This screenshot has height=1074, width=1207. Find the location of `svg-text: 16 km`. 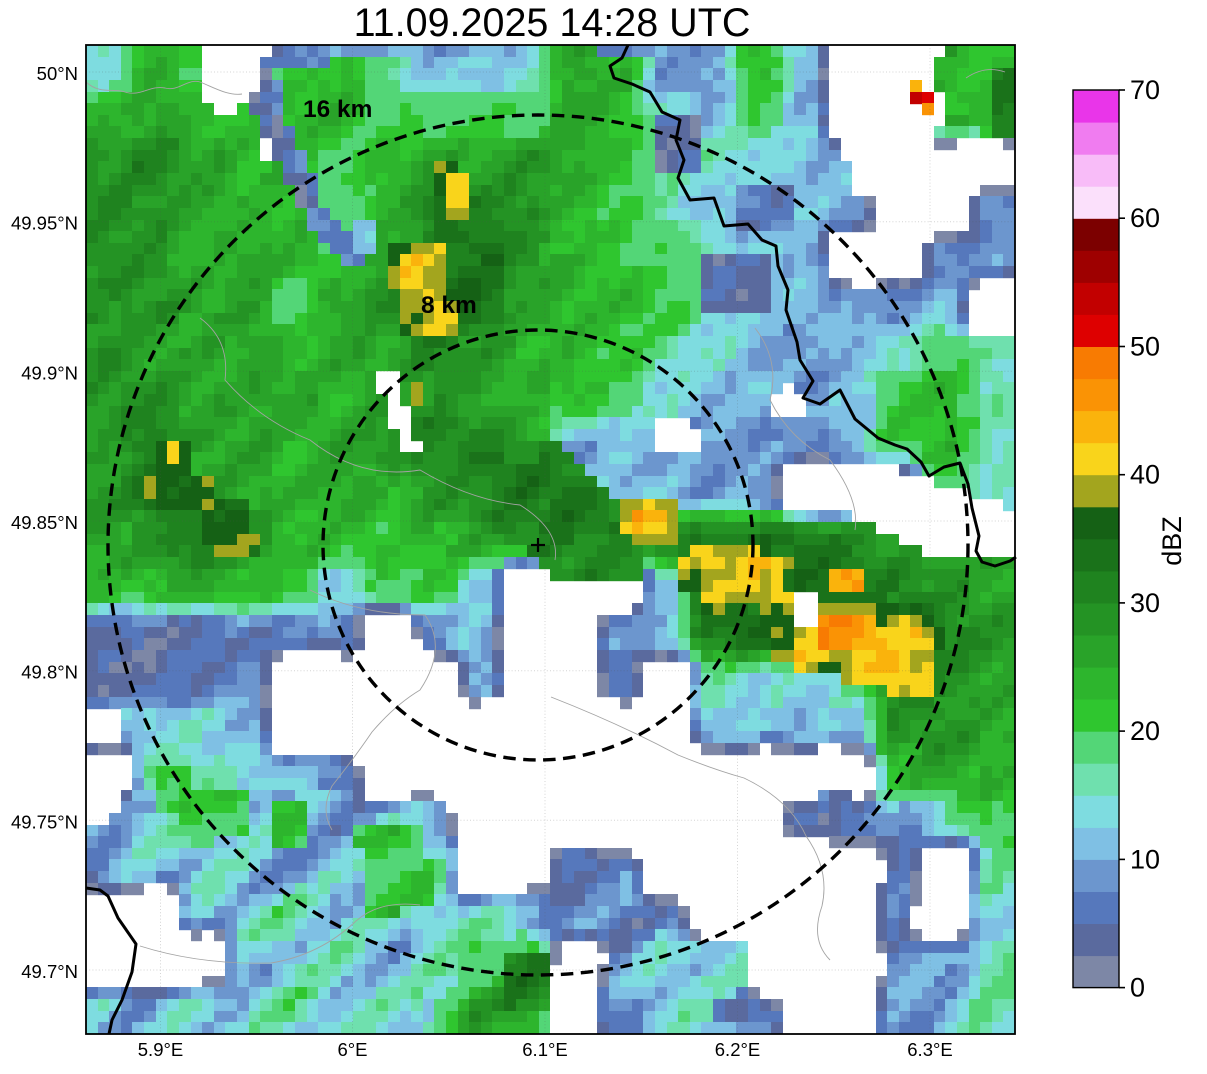

svg-text: 16 km is located at coordinates (337, 109).